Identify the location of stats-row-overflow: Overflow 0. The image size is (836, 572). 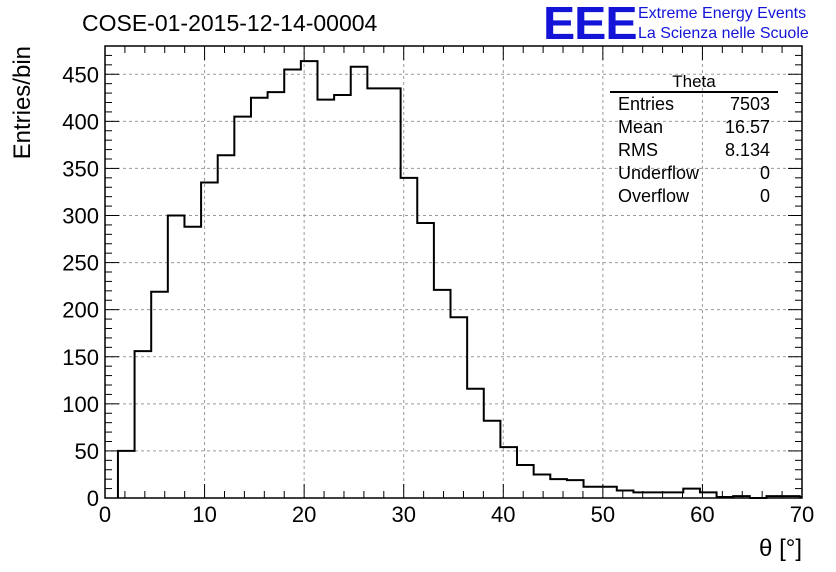
(694, 196).